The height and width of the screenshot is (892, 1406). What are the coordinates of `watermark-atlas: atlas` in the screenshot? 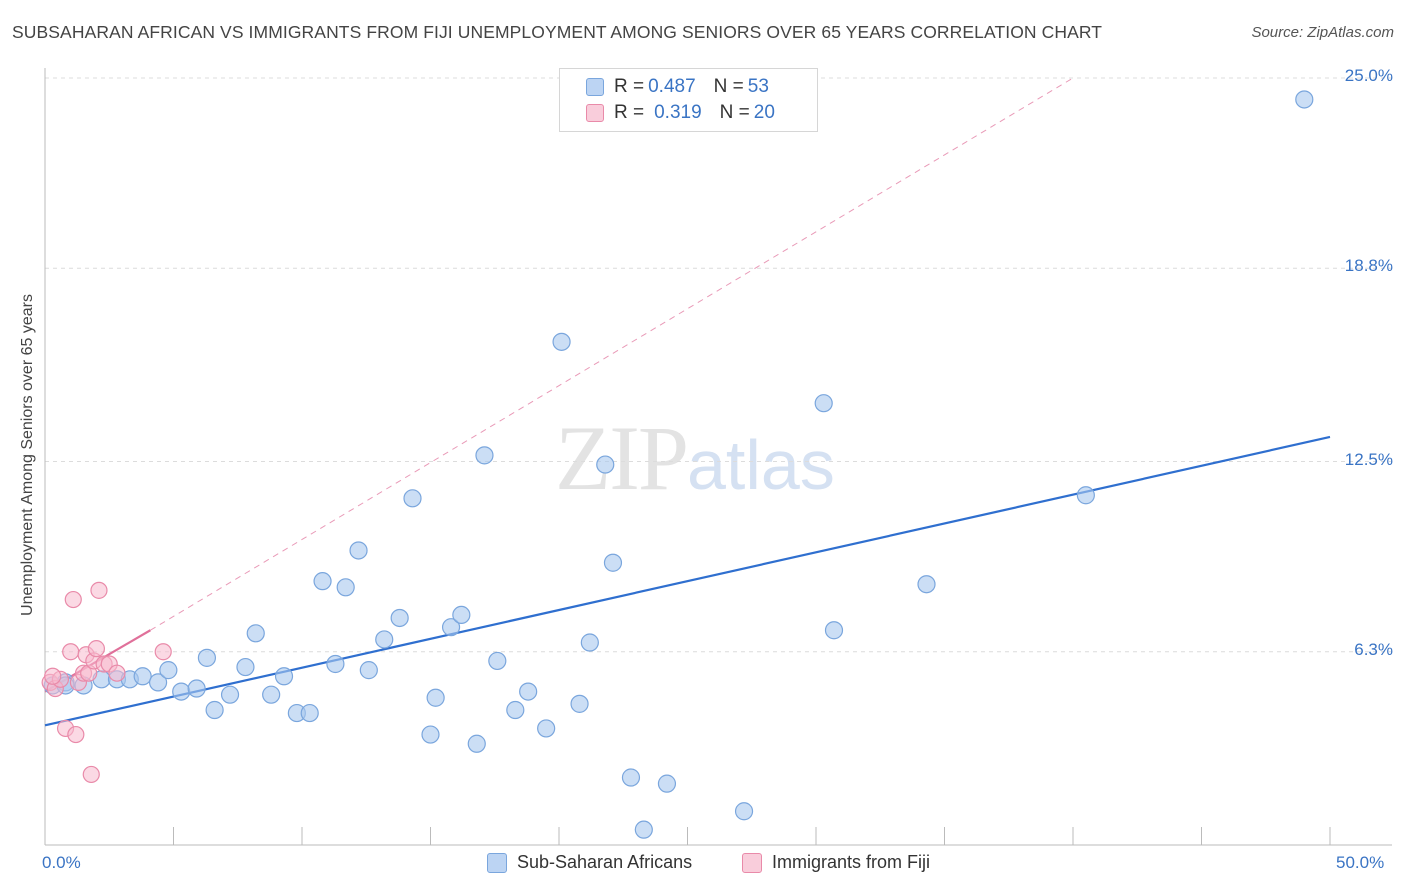 It's located at (761, 465).